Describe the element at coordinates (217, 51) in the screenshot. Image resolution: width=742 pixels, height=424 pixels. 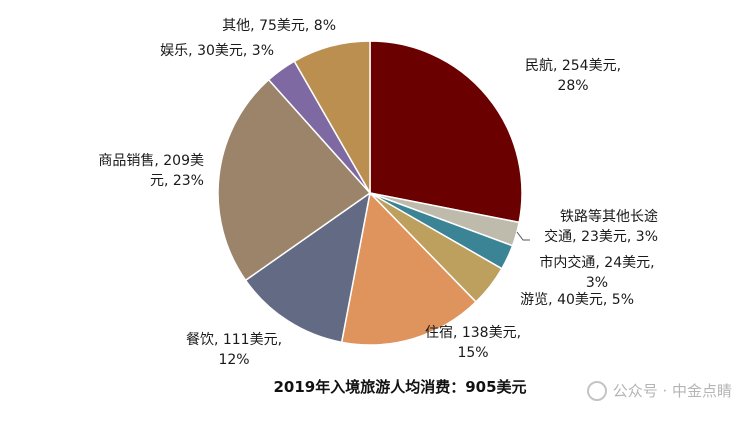
I see `data-label-line: 娱乐, 30美元, 3%` at that location.